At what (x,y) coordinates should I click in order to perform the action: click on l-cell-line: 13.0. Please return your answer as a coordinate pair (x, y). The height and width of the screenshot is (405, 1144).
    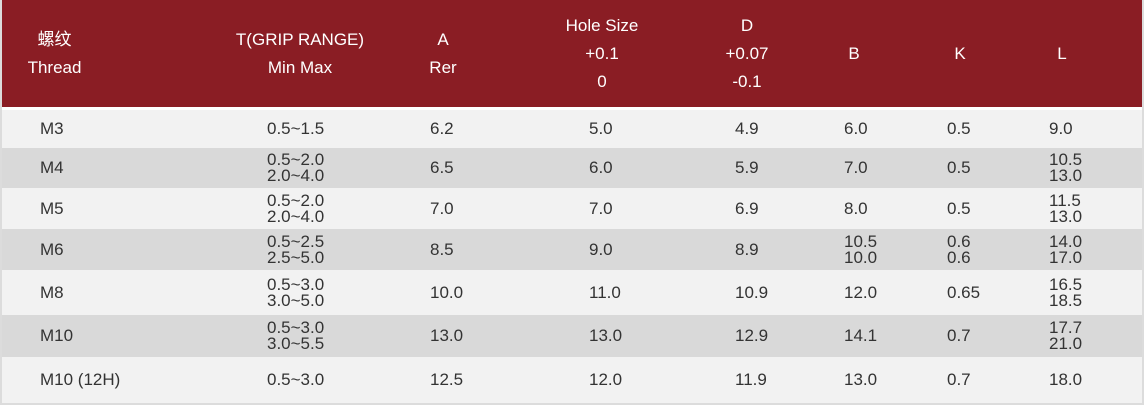
    Looking at the image, I should click on (1066, 216).